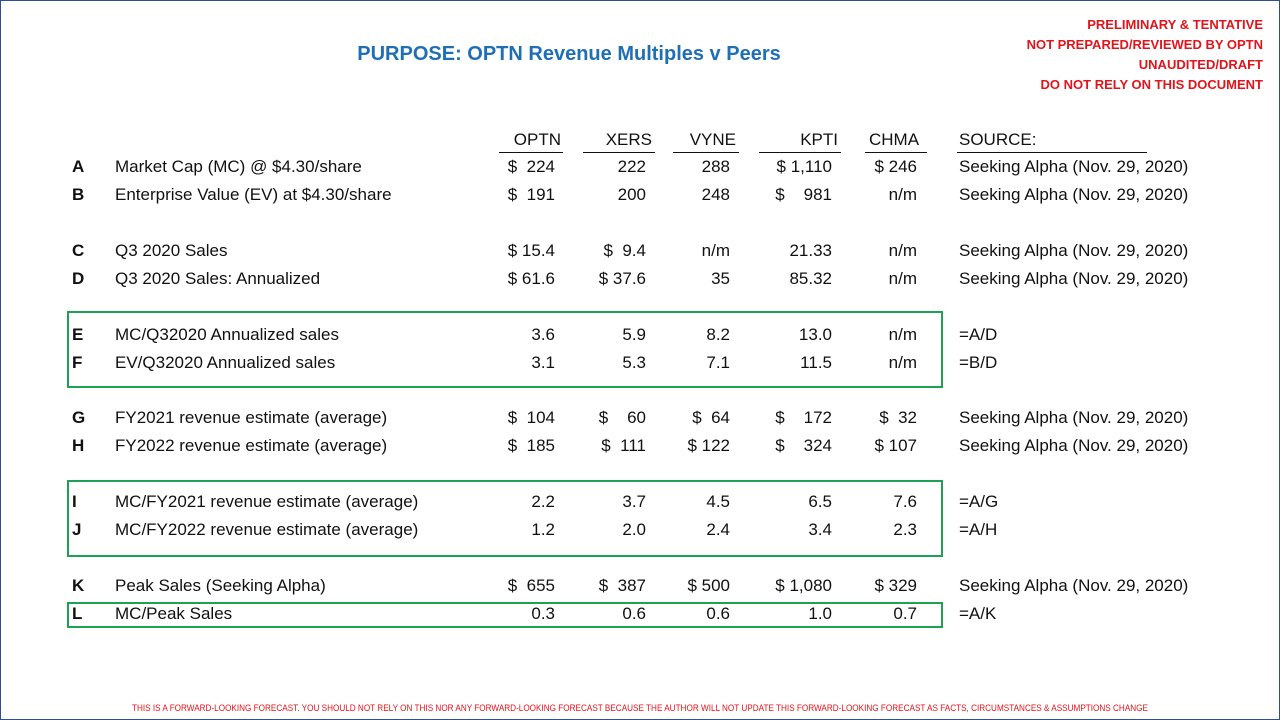 Image resolution: width=1280 pixels, height=720 pixels. Describe the element at coordinates (820, 529) in the screenshot. I see `cell-kpti-j: 3.4` at that location.